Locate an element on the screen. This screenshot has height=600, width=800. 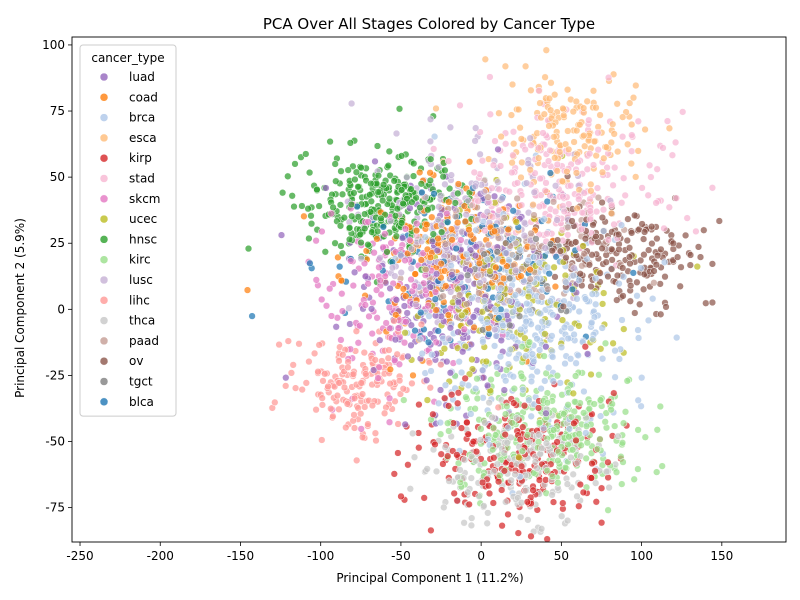
legend-marker-esca is located at coordinates (104, 138).